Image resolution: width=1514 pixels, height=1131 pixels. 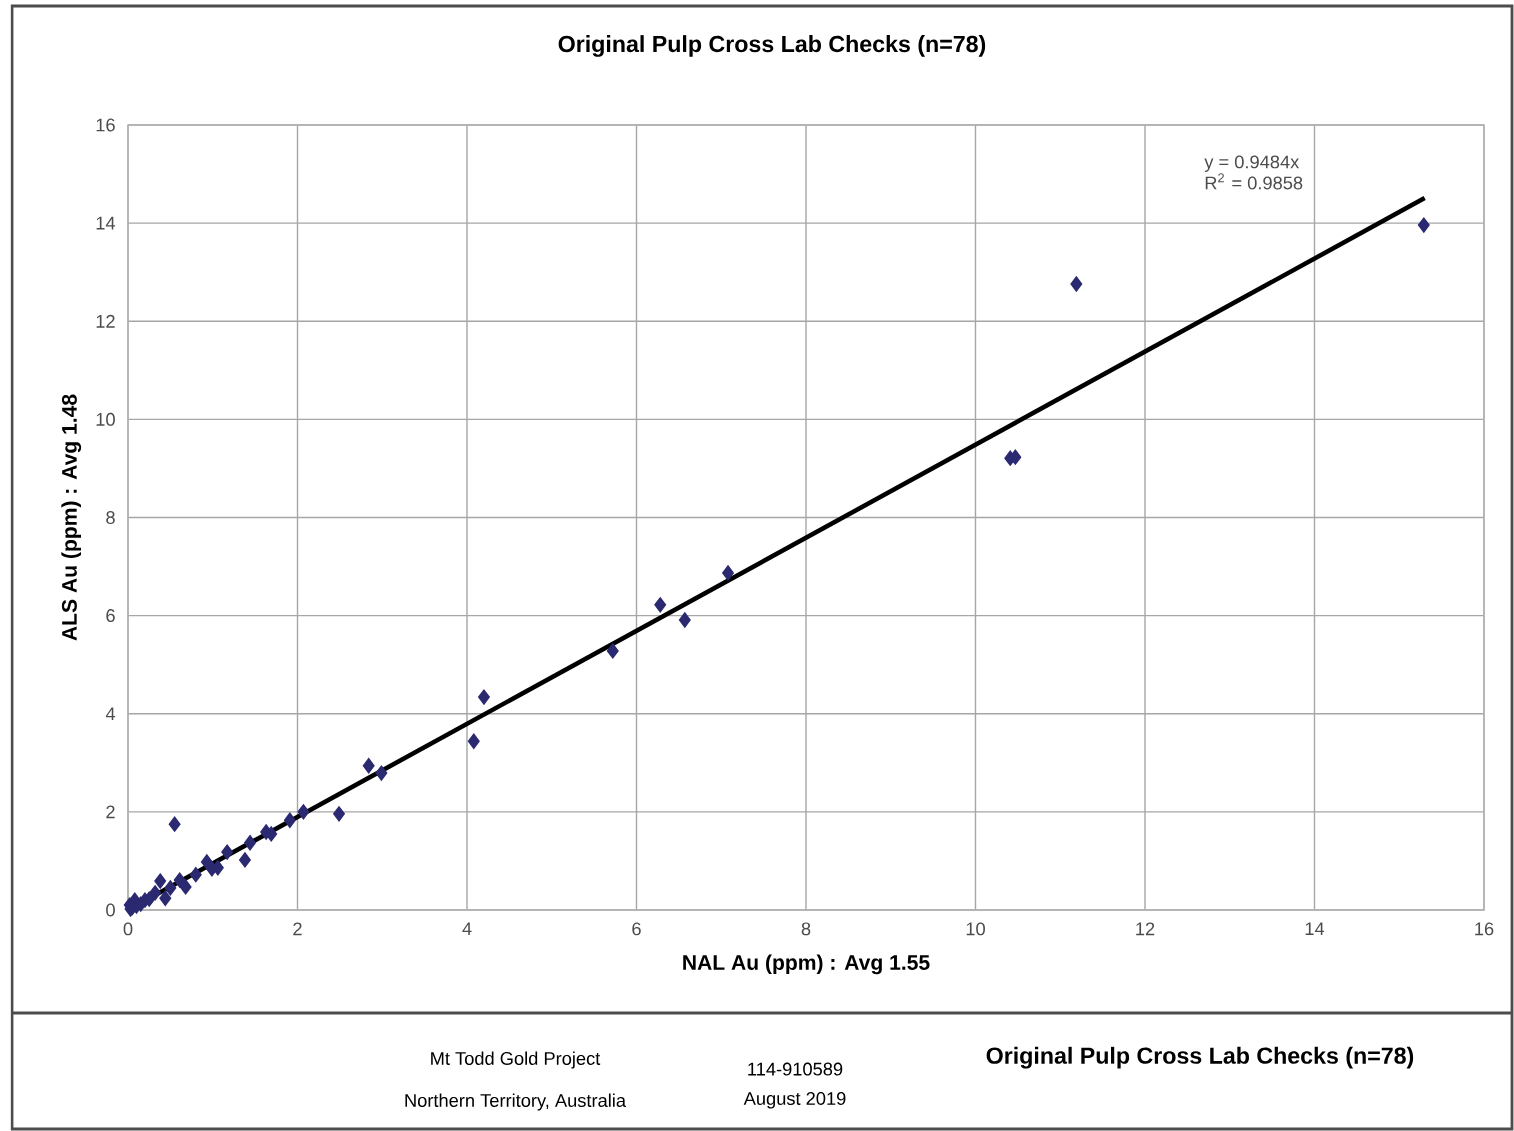 I want to click on x-tick-label: 0, so click(x=128, y=929).